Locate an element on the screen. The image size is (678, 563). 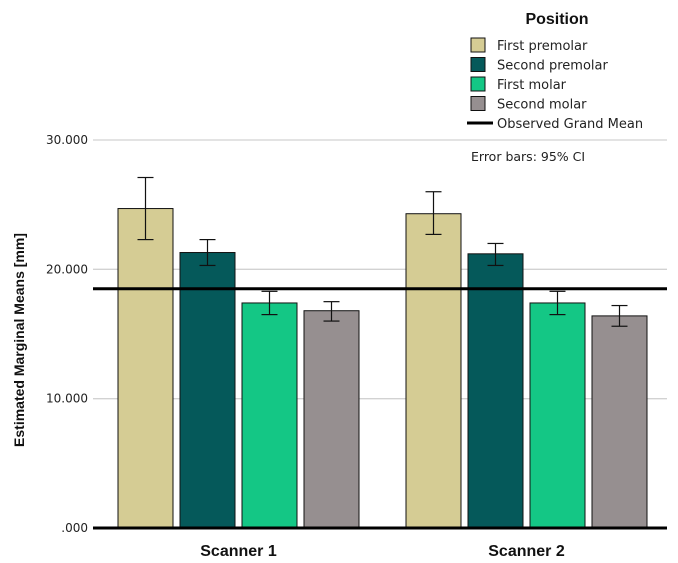
legend-label: Second molar is located at coordinates (542, 105).